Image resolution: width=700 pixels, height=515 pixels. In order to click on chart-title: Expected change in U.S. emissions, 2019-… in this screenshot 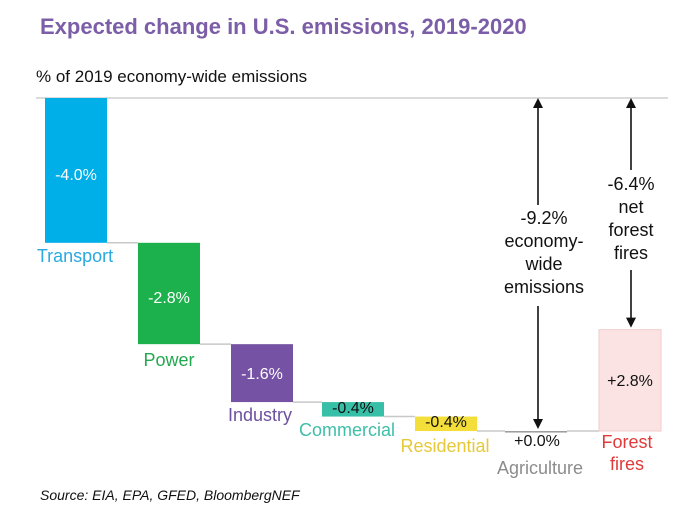, I will do `click(283, 26)`.